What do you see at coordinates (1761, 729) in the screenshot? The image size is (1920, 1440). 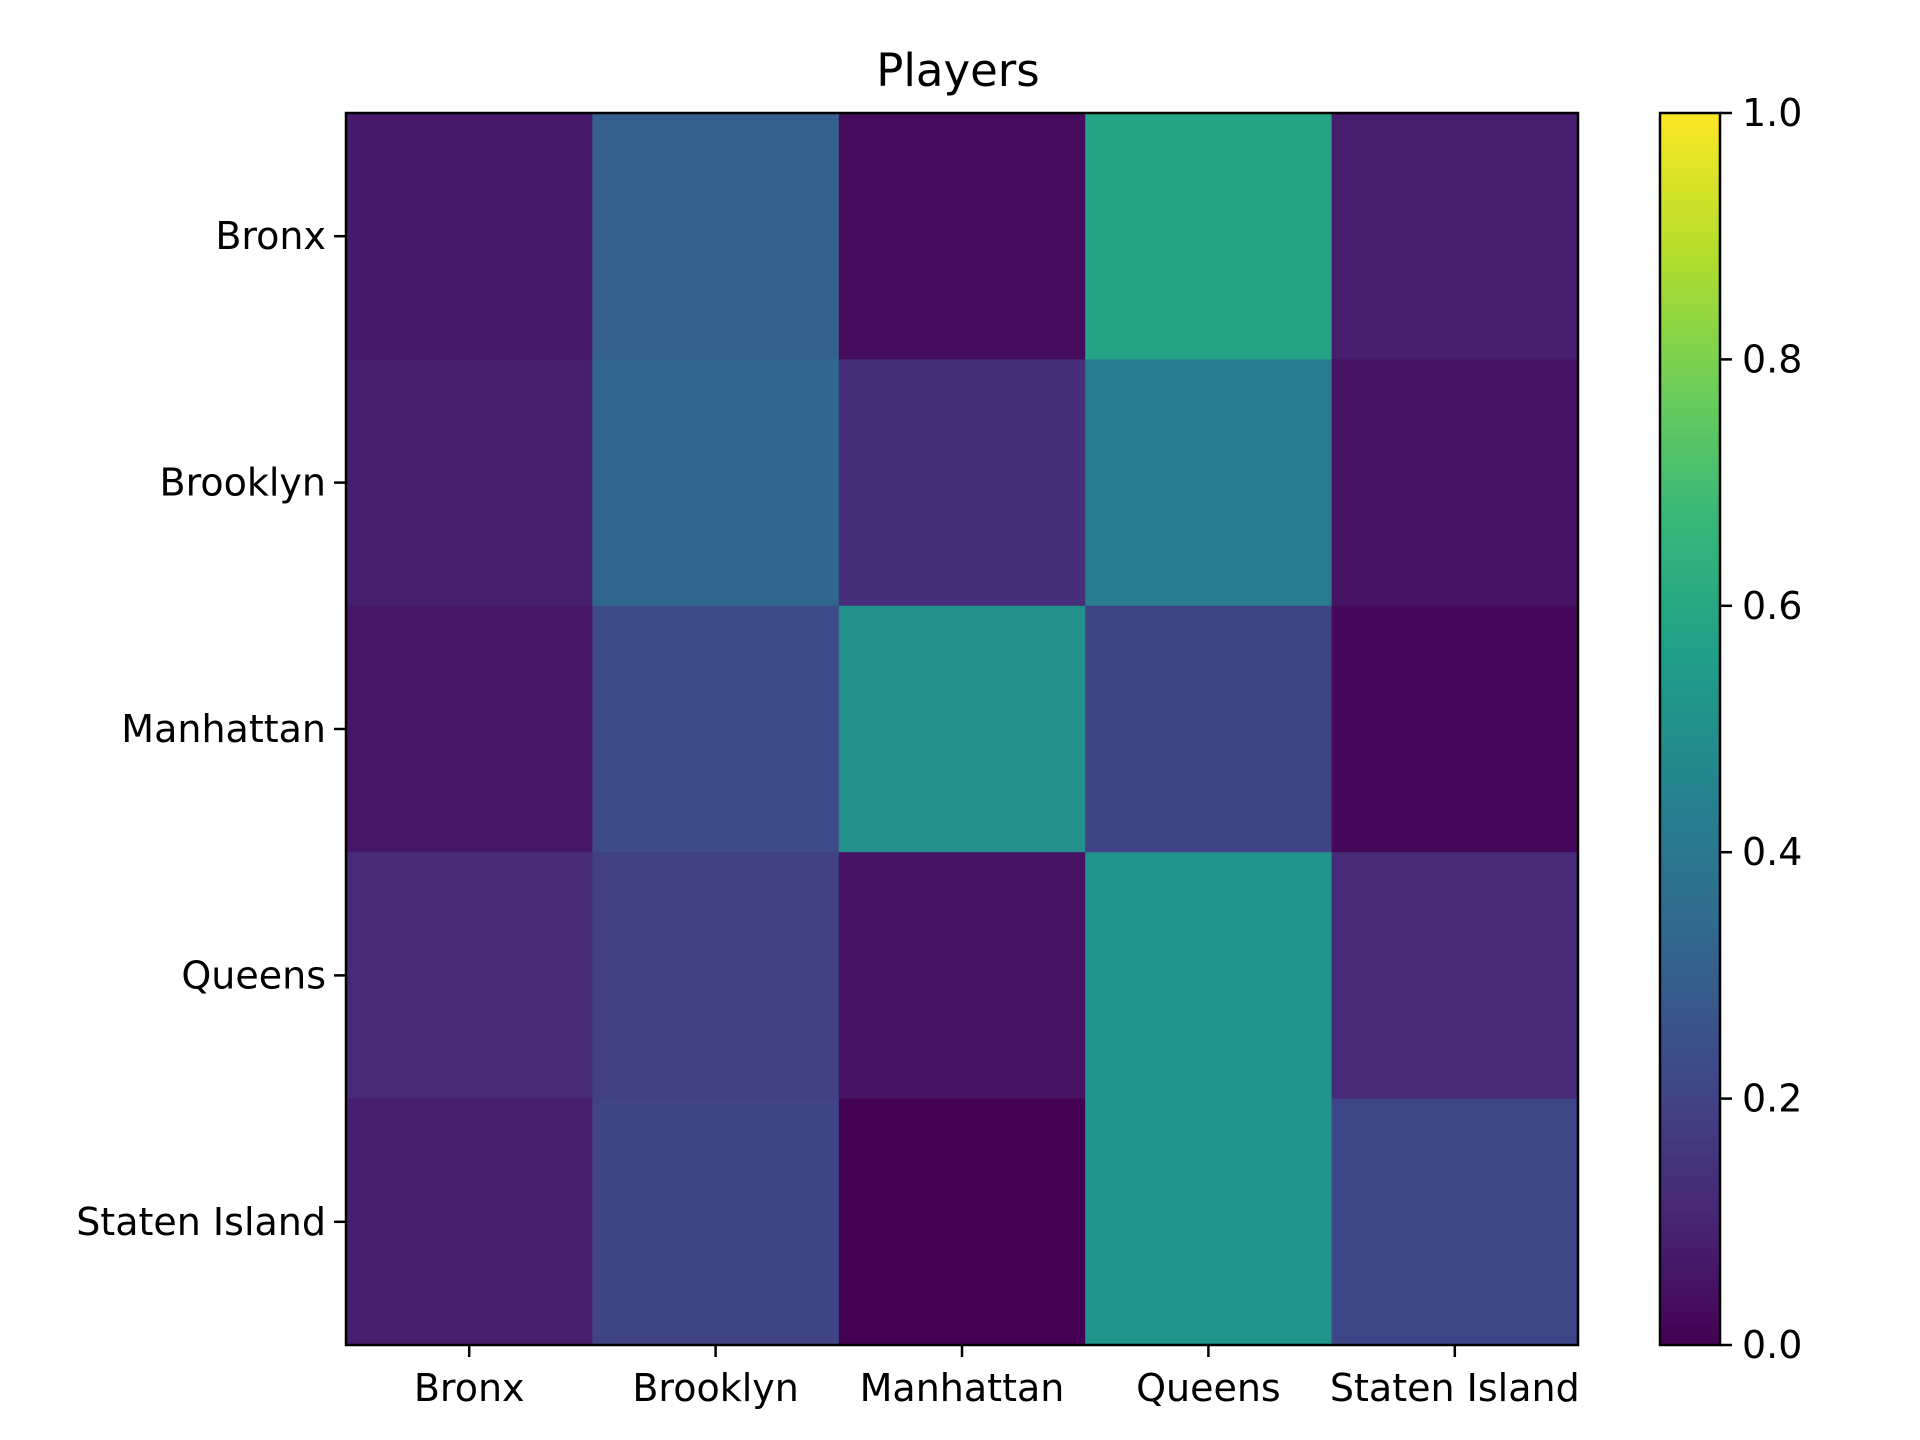 I see `colorbar-axis: 0.0 0.2 0.4 0.6 0.8 1.0` at bounding box center [1761, 729].